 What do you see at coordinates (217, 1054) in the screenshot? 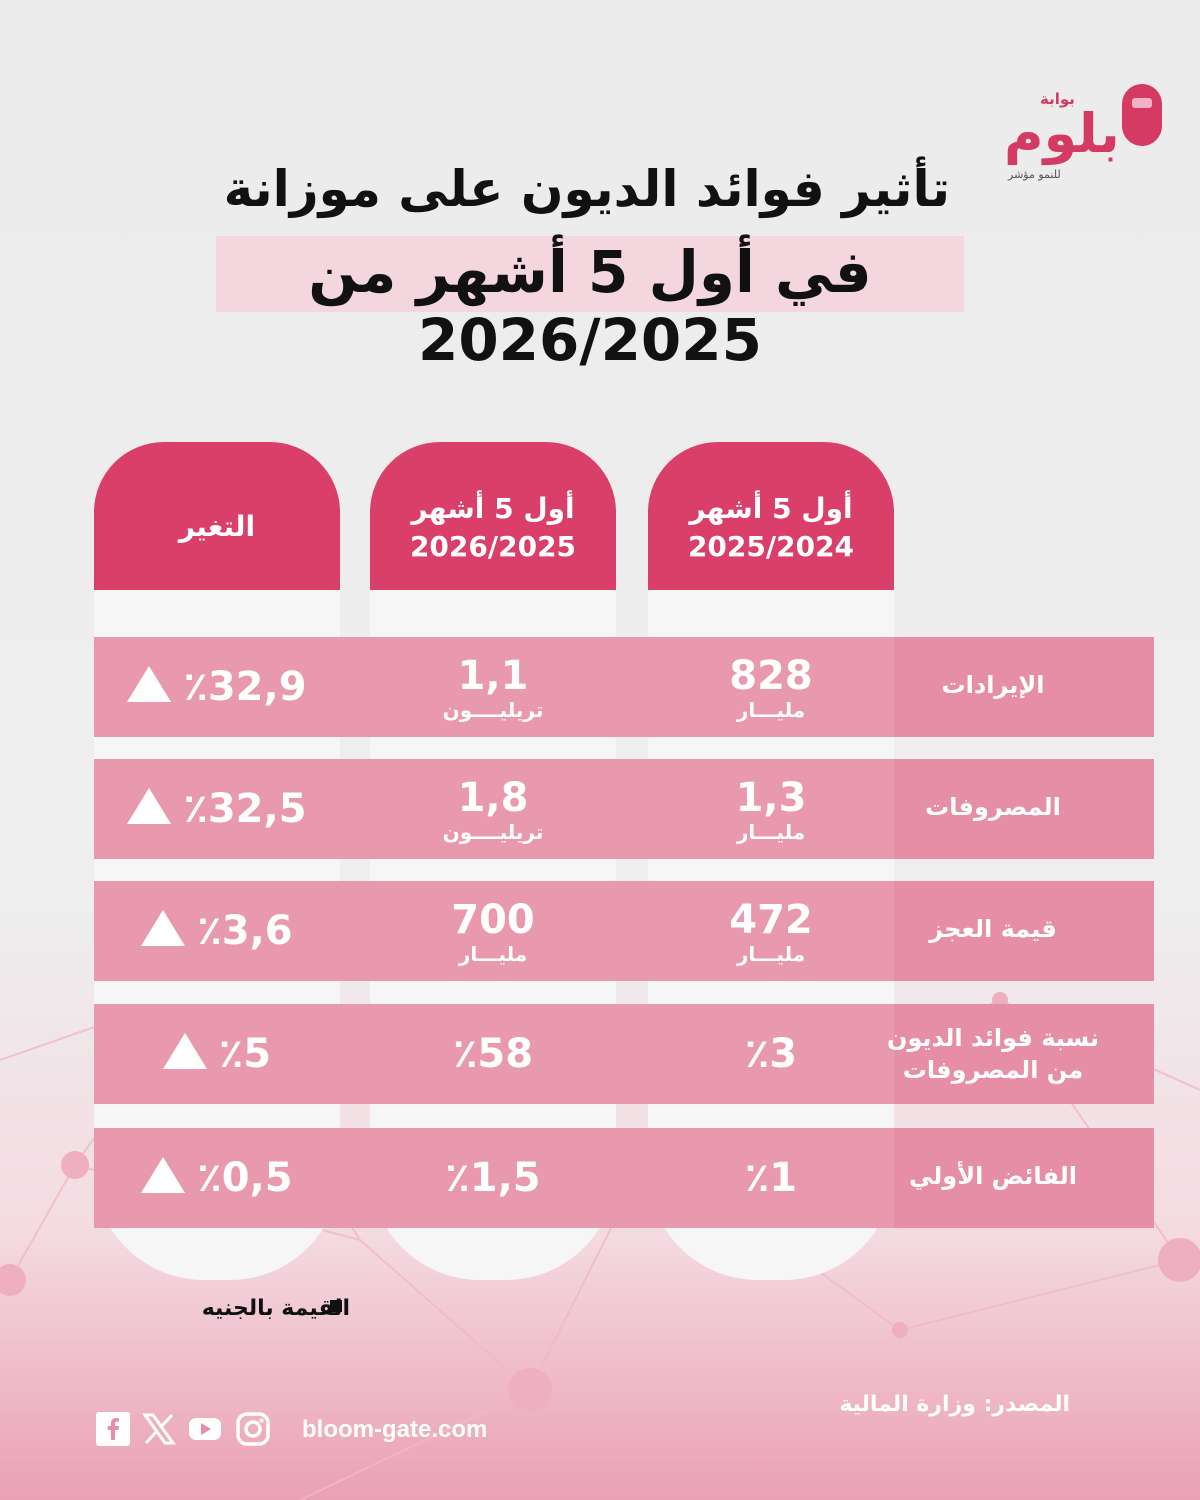
I see `cell-change: ٪5` at bounding box center [217, 1054].